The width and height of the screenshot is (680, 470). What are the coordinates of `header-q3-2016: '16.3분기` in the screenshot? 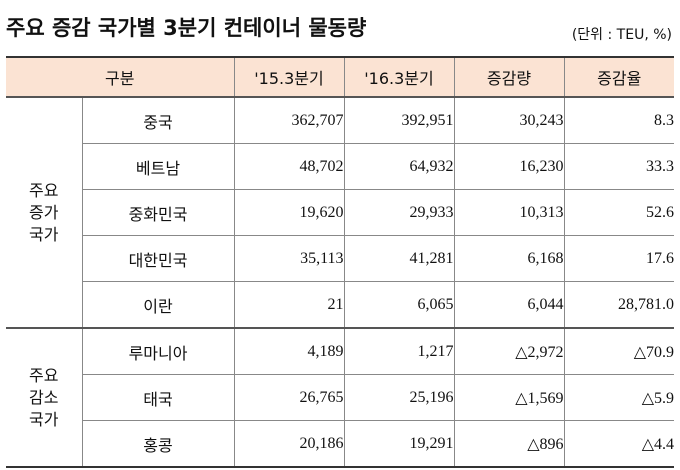 It's located at (399, 77).